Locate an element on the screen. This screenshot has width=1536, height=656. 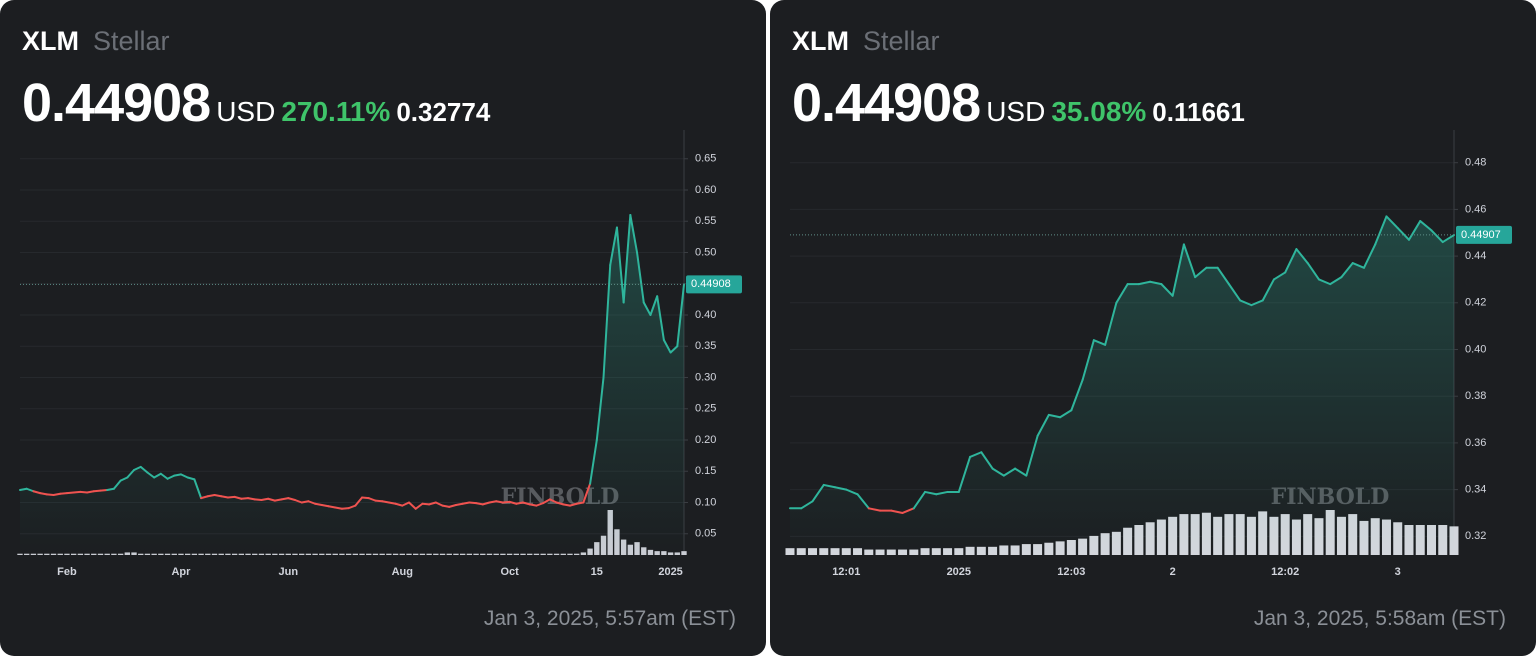
y-tick-label: 0.60 is located at coordinates (705, 190).